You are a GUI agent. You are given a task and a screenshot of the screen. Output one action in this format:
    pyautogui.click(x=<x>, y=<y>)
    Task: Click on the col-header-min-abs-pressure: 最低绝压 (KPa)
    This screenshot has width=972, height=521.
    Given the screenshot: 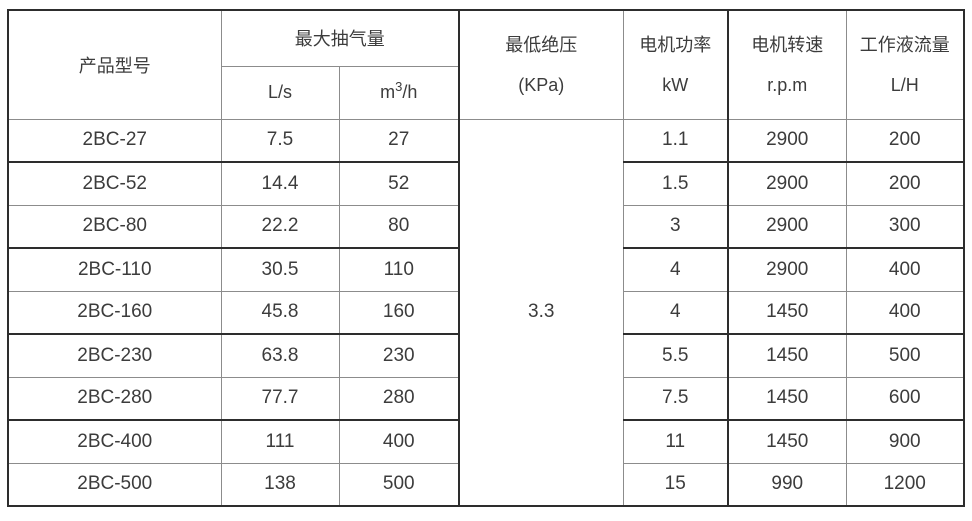 What is the action you would take?
    pyautogui.click(x=541, y=64)
    